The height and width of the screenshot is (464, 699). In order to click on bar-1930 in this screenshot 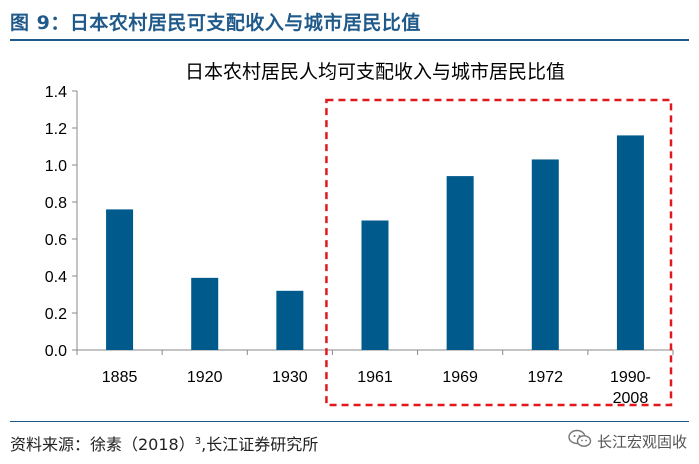, I will do `click(290, 320)`.